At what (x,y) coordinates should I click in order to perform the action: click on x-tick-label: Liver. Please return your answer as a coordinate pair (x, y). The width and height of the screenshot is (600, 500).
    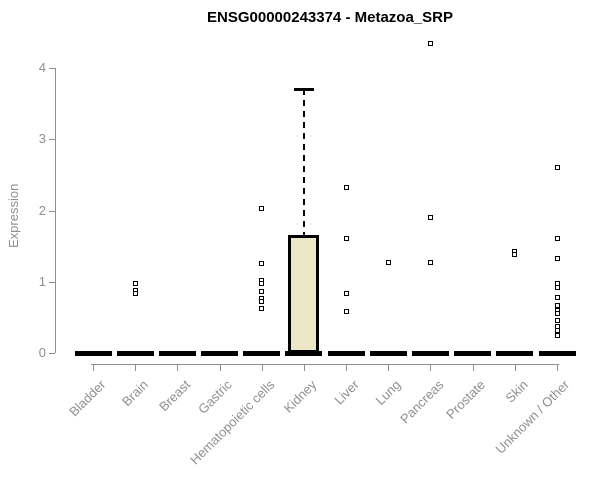
    Looking at the image, I should click on (346, 392).